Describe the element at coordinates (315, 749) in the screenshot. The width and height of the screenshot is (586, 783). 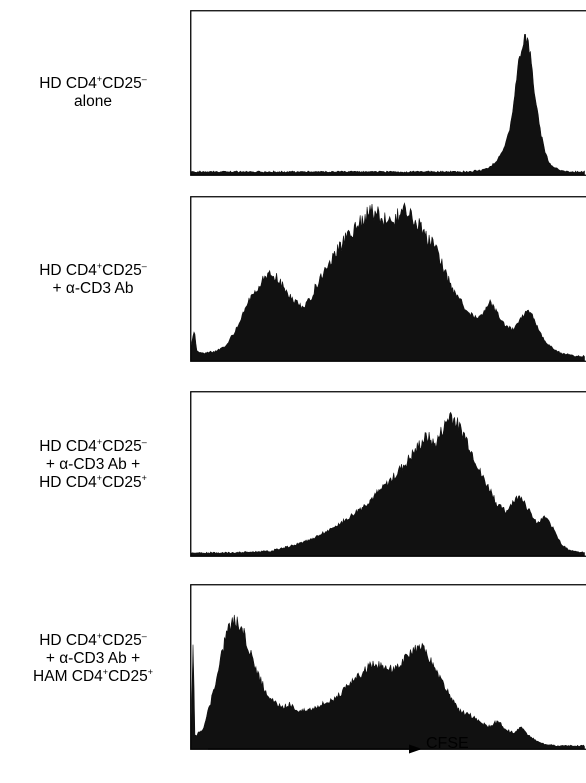
I see `x-axis-arrow` at that location.